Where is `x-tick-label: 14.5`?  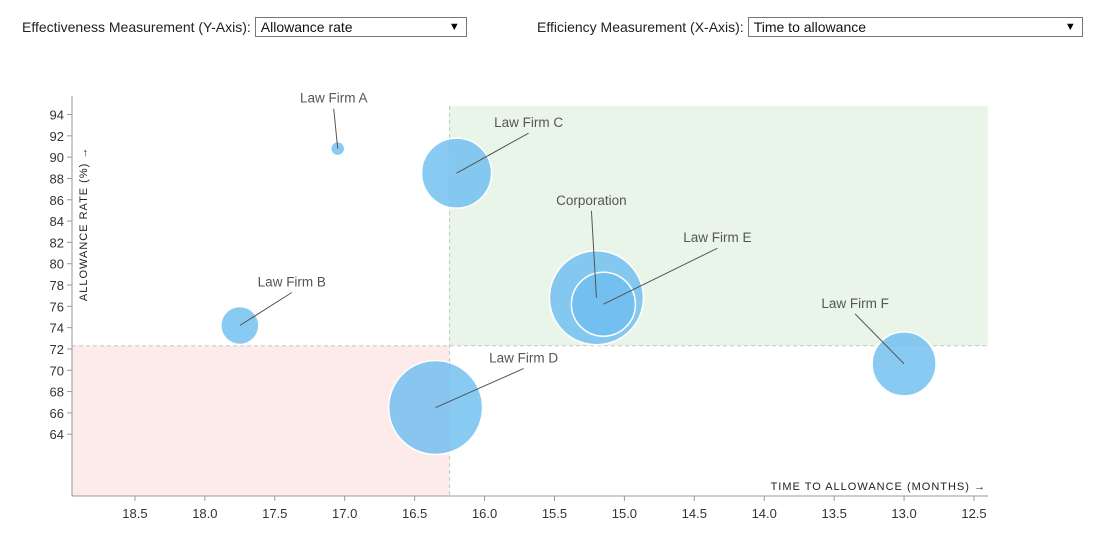 x-tick-label: 14.5 is located at coordinates (694, 513).